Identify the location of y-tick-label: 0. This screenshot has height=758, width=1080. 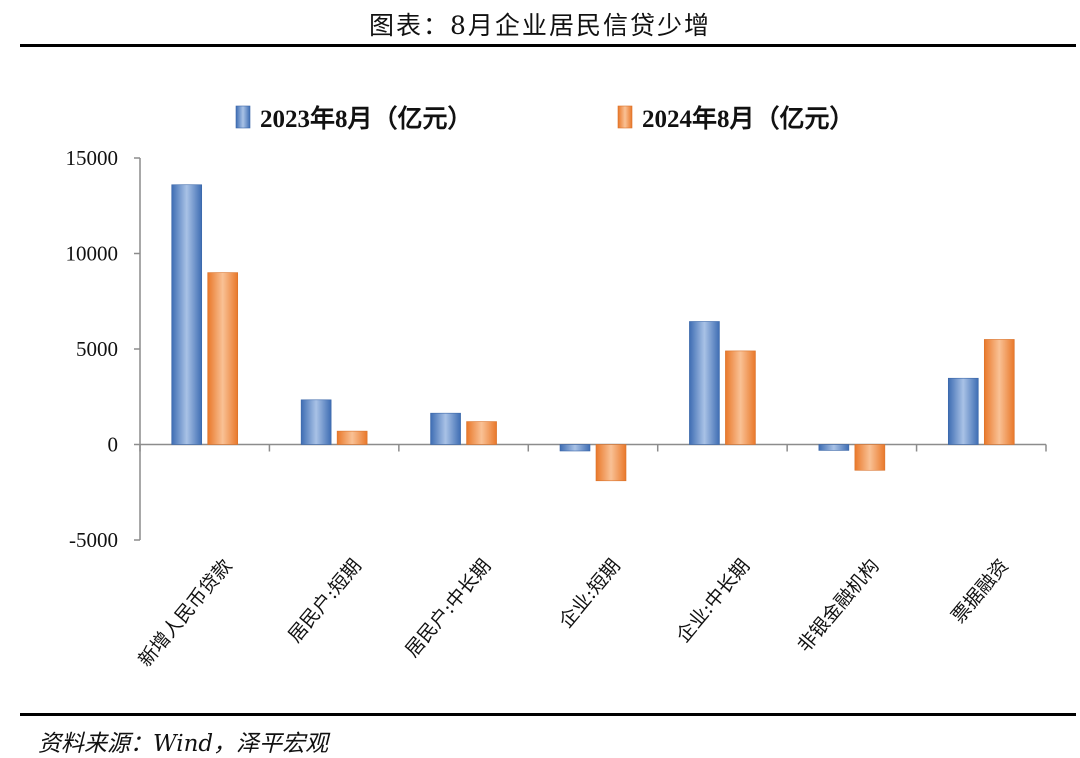
(113, 445).